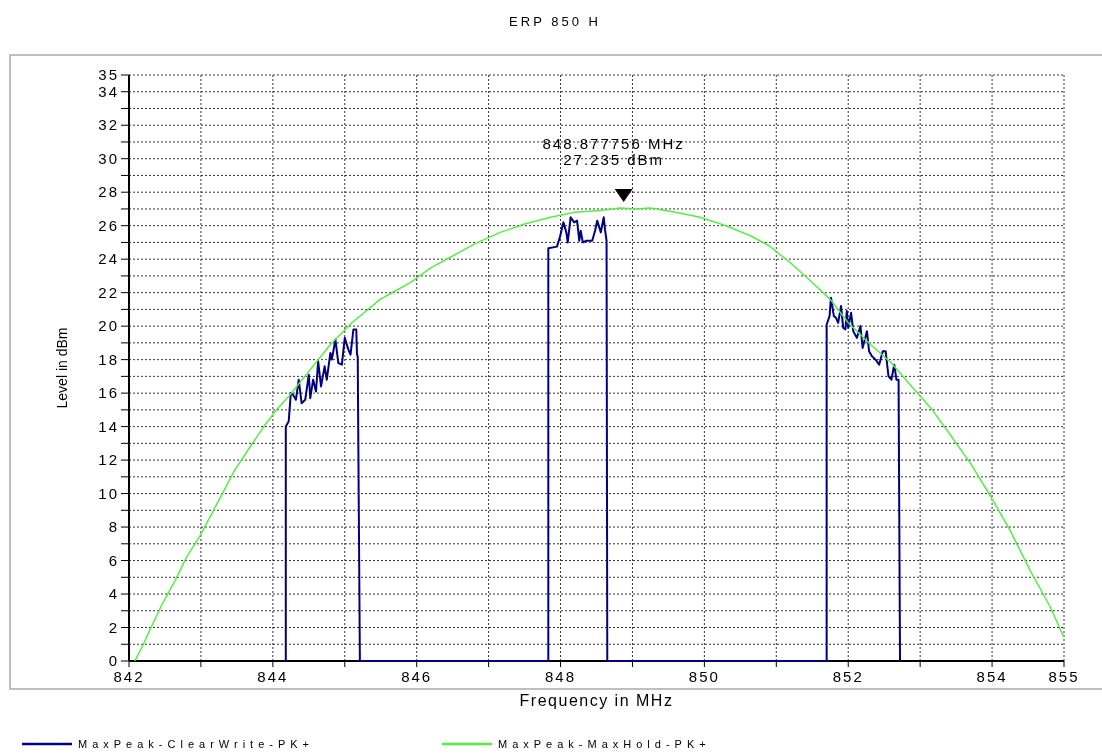  Describe the element at coordinates (108, 225) in the screenshot. I see `y-tick-label: 26` at that location.